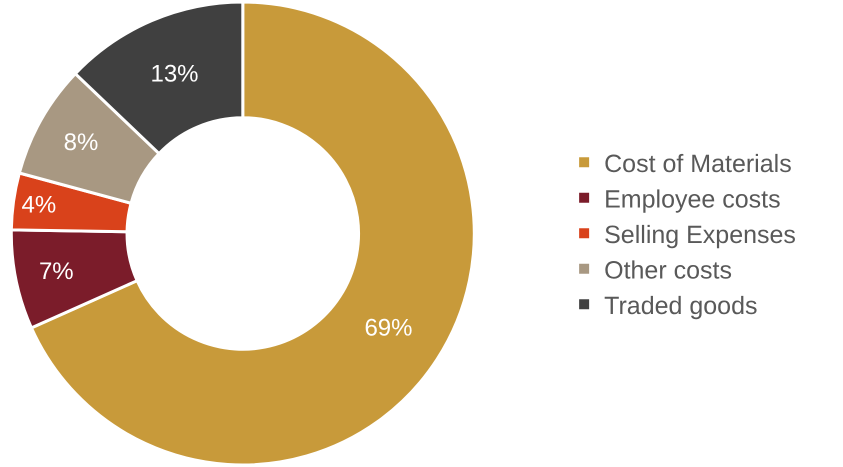  Describe the element at coordinates (692, 200) in the screenshot. I see `legend-label: Employee costs` at that location.